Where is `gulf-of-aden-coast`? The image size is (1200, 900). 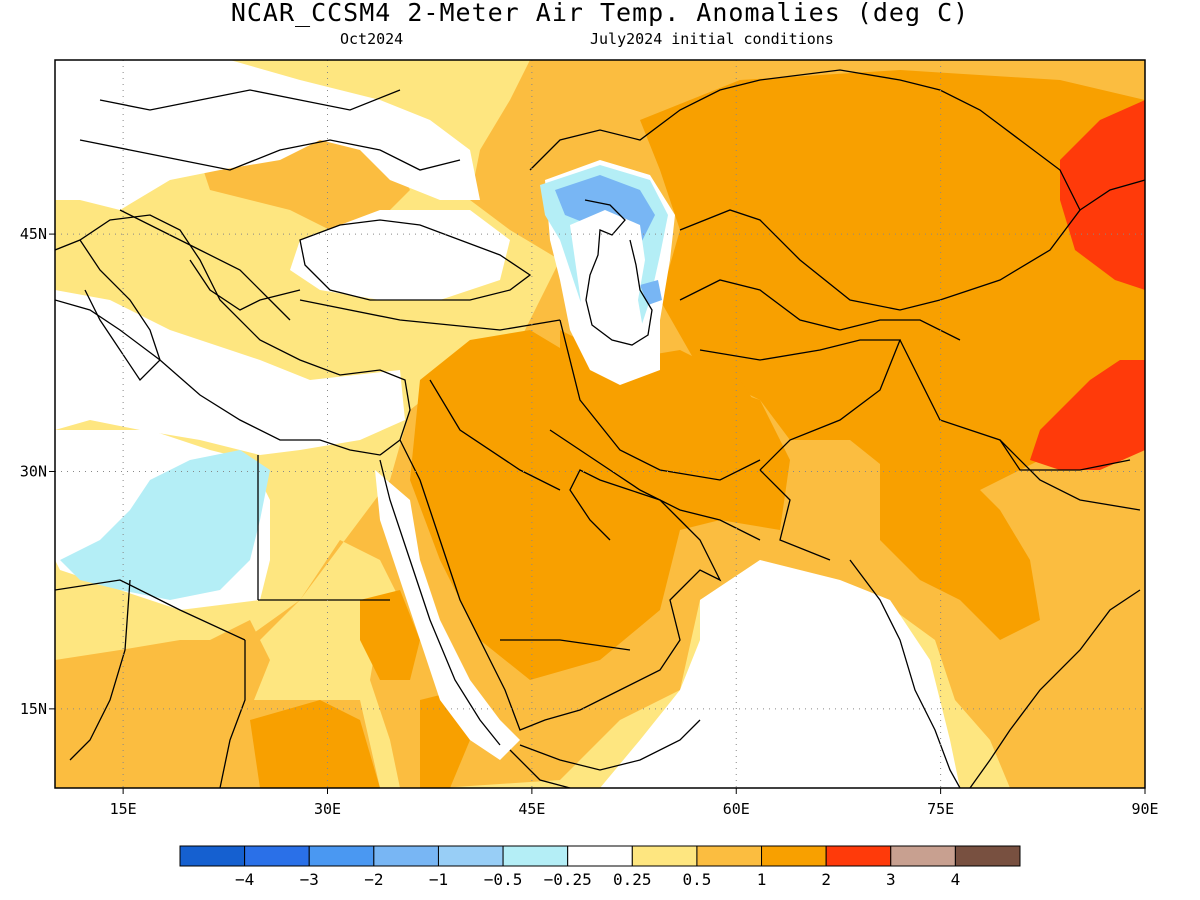
gulf-of-aden-coast is located at coordinates (610, 745).